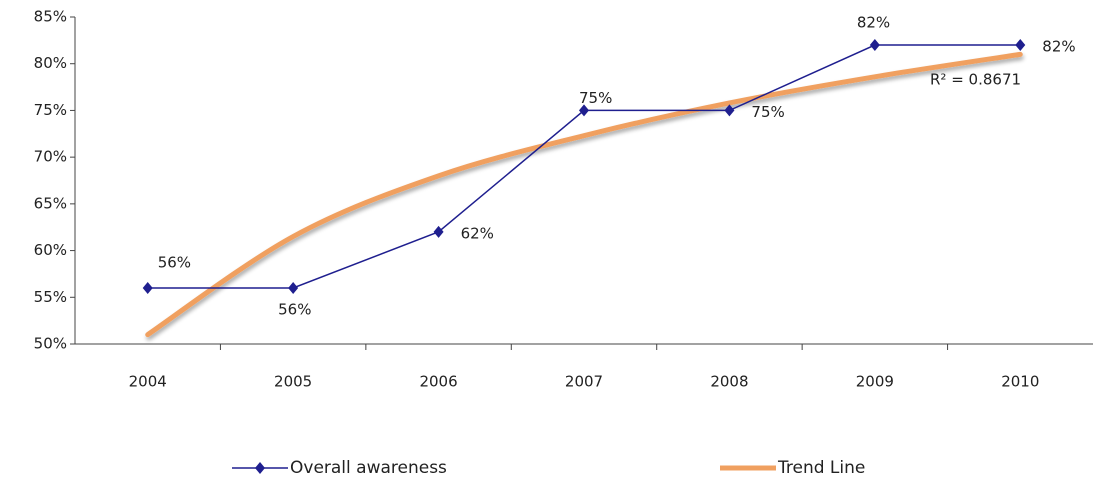 Image resolution: width=1093 pixels, height=479 pixels. What do you see at coordinates (1020, 382) in the screenshot?
I see `x-tick-label: 2010` at bounding box center [1020, 382].